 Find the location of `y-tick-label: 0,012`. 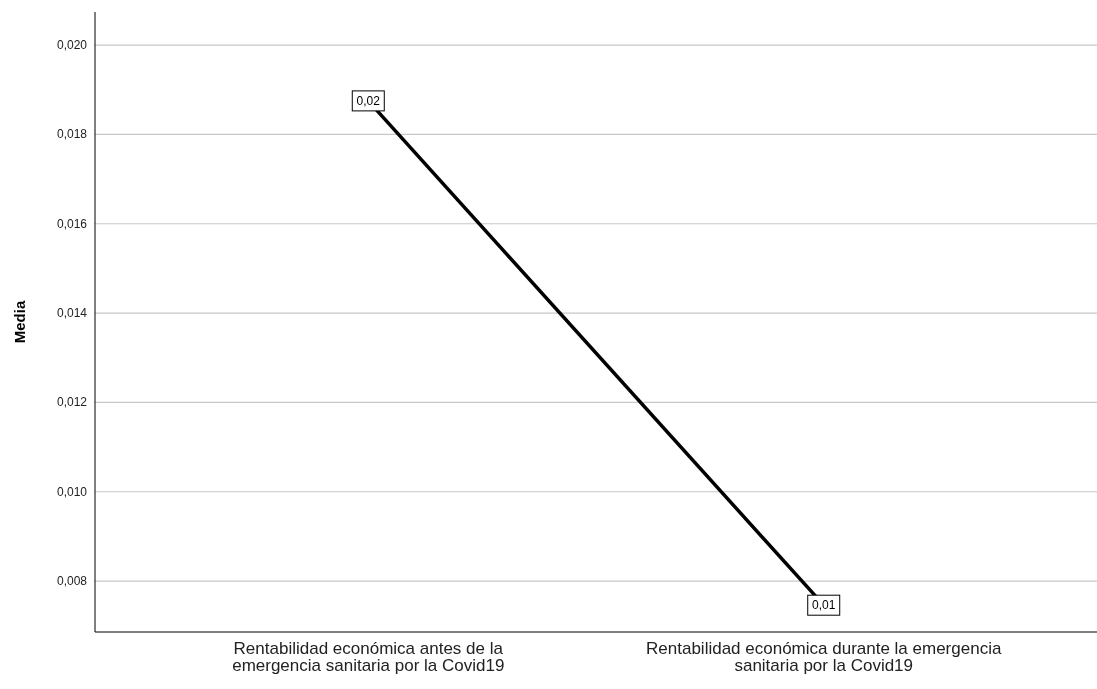

y-tick-label: 0,012 is located at coordinates (72, 402).